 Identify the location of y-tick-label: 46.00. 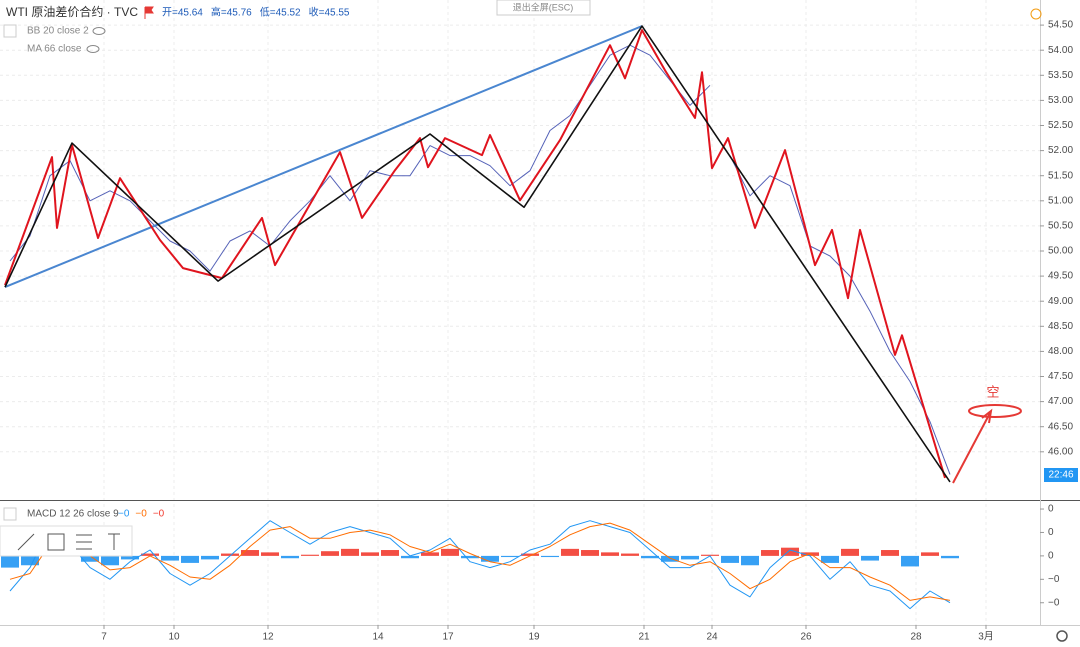
(1060, 451).